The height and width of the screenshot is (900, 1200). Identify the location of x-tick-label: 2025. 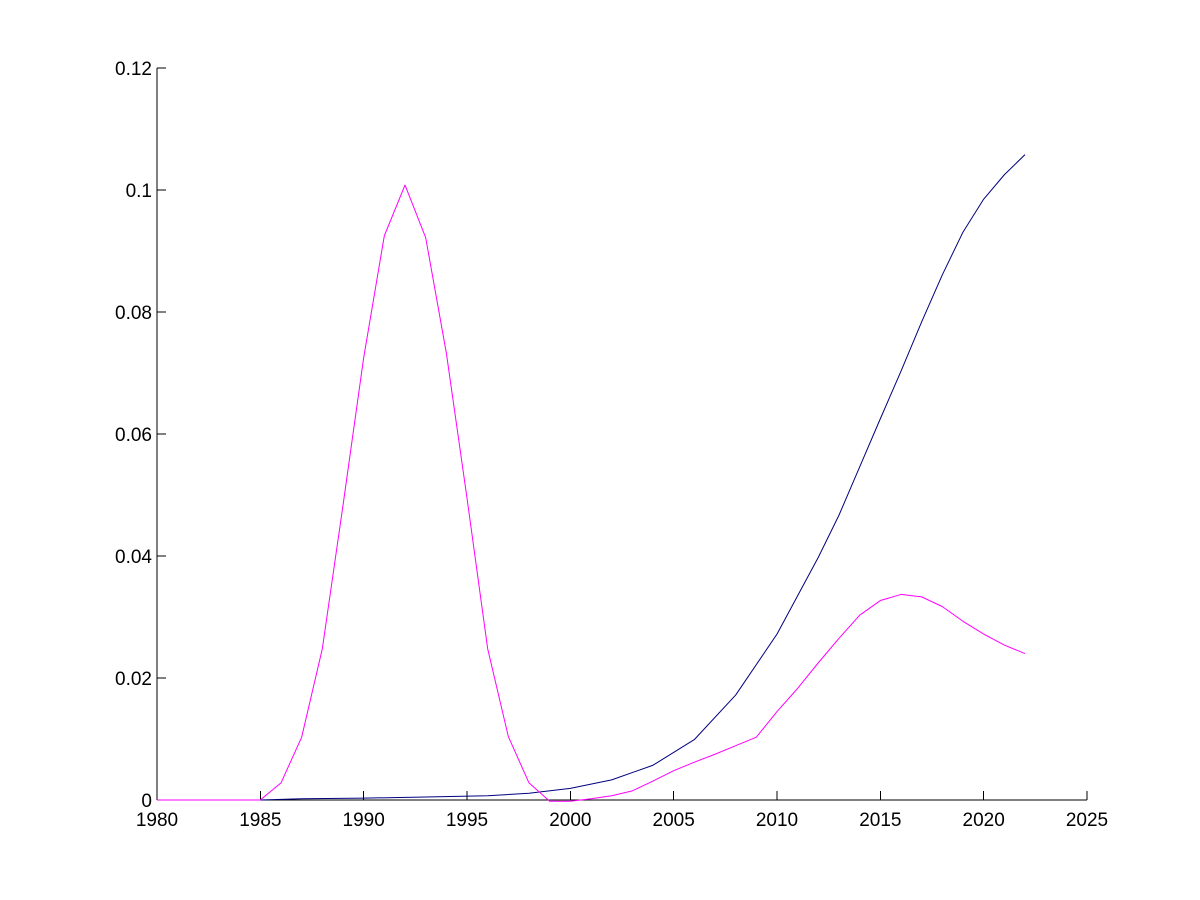
(1087, 820).